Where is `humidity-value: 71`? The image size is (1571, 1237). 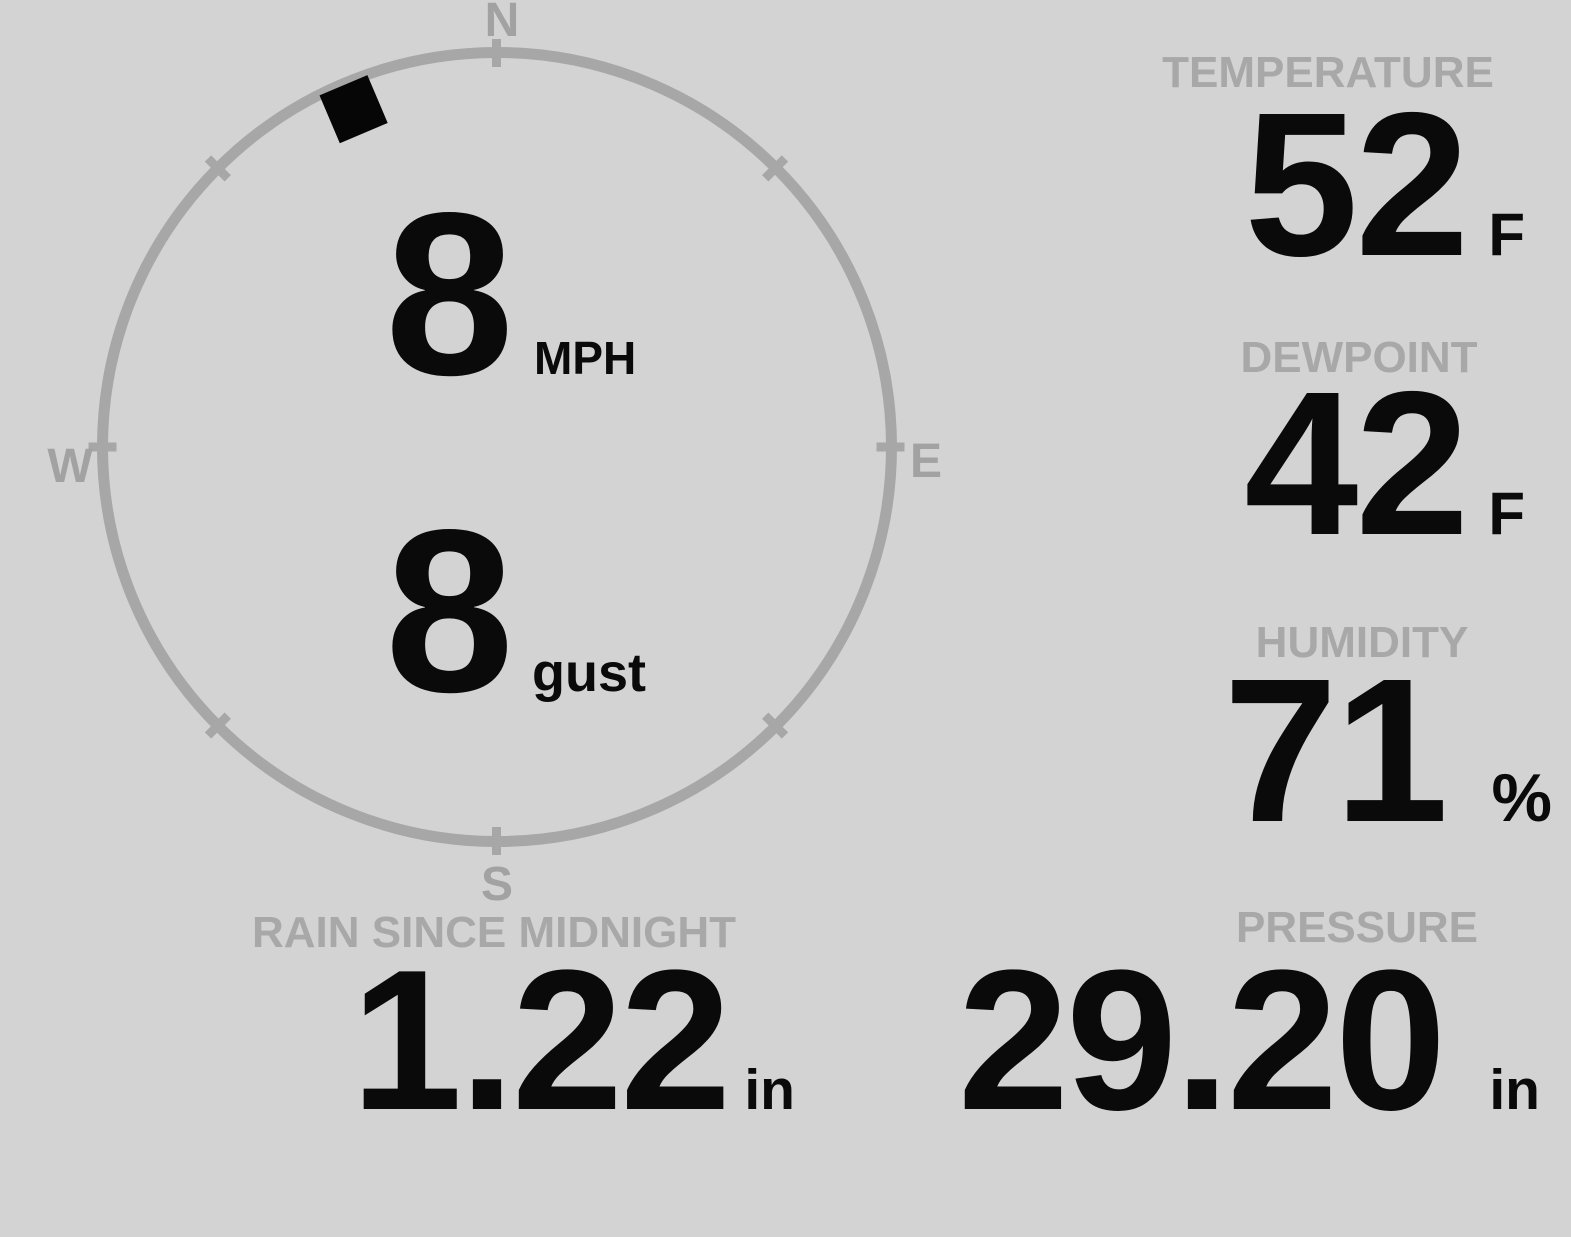
humidity-value: 71 is located at coordinates (1336, 750).